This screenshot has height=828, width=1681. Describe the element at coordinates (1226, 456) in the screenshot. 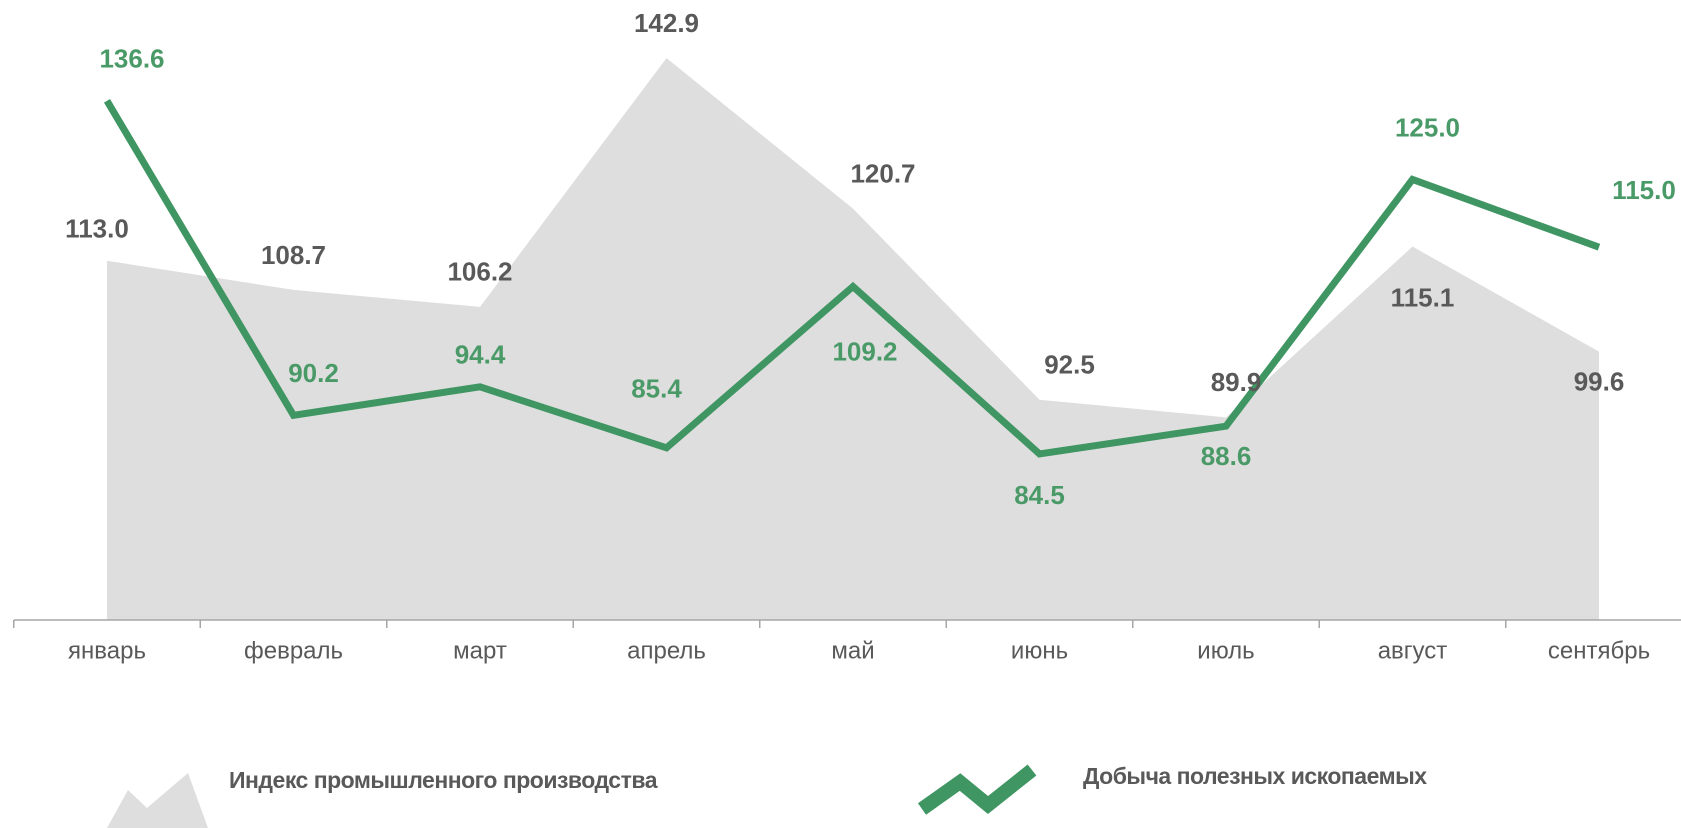

I see `value-label: 88.6` at that location.